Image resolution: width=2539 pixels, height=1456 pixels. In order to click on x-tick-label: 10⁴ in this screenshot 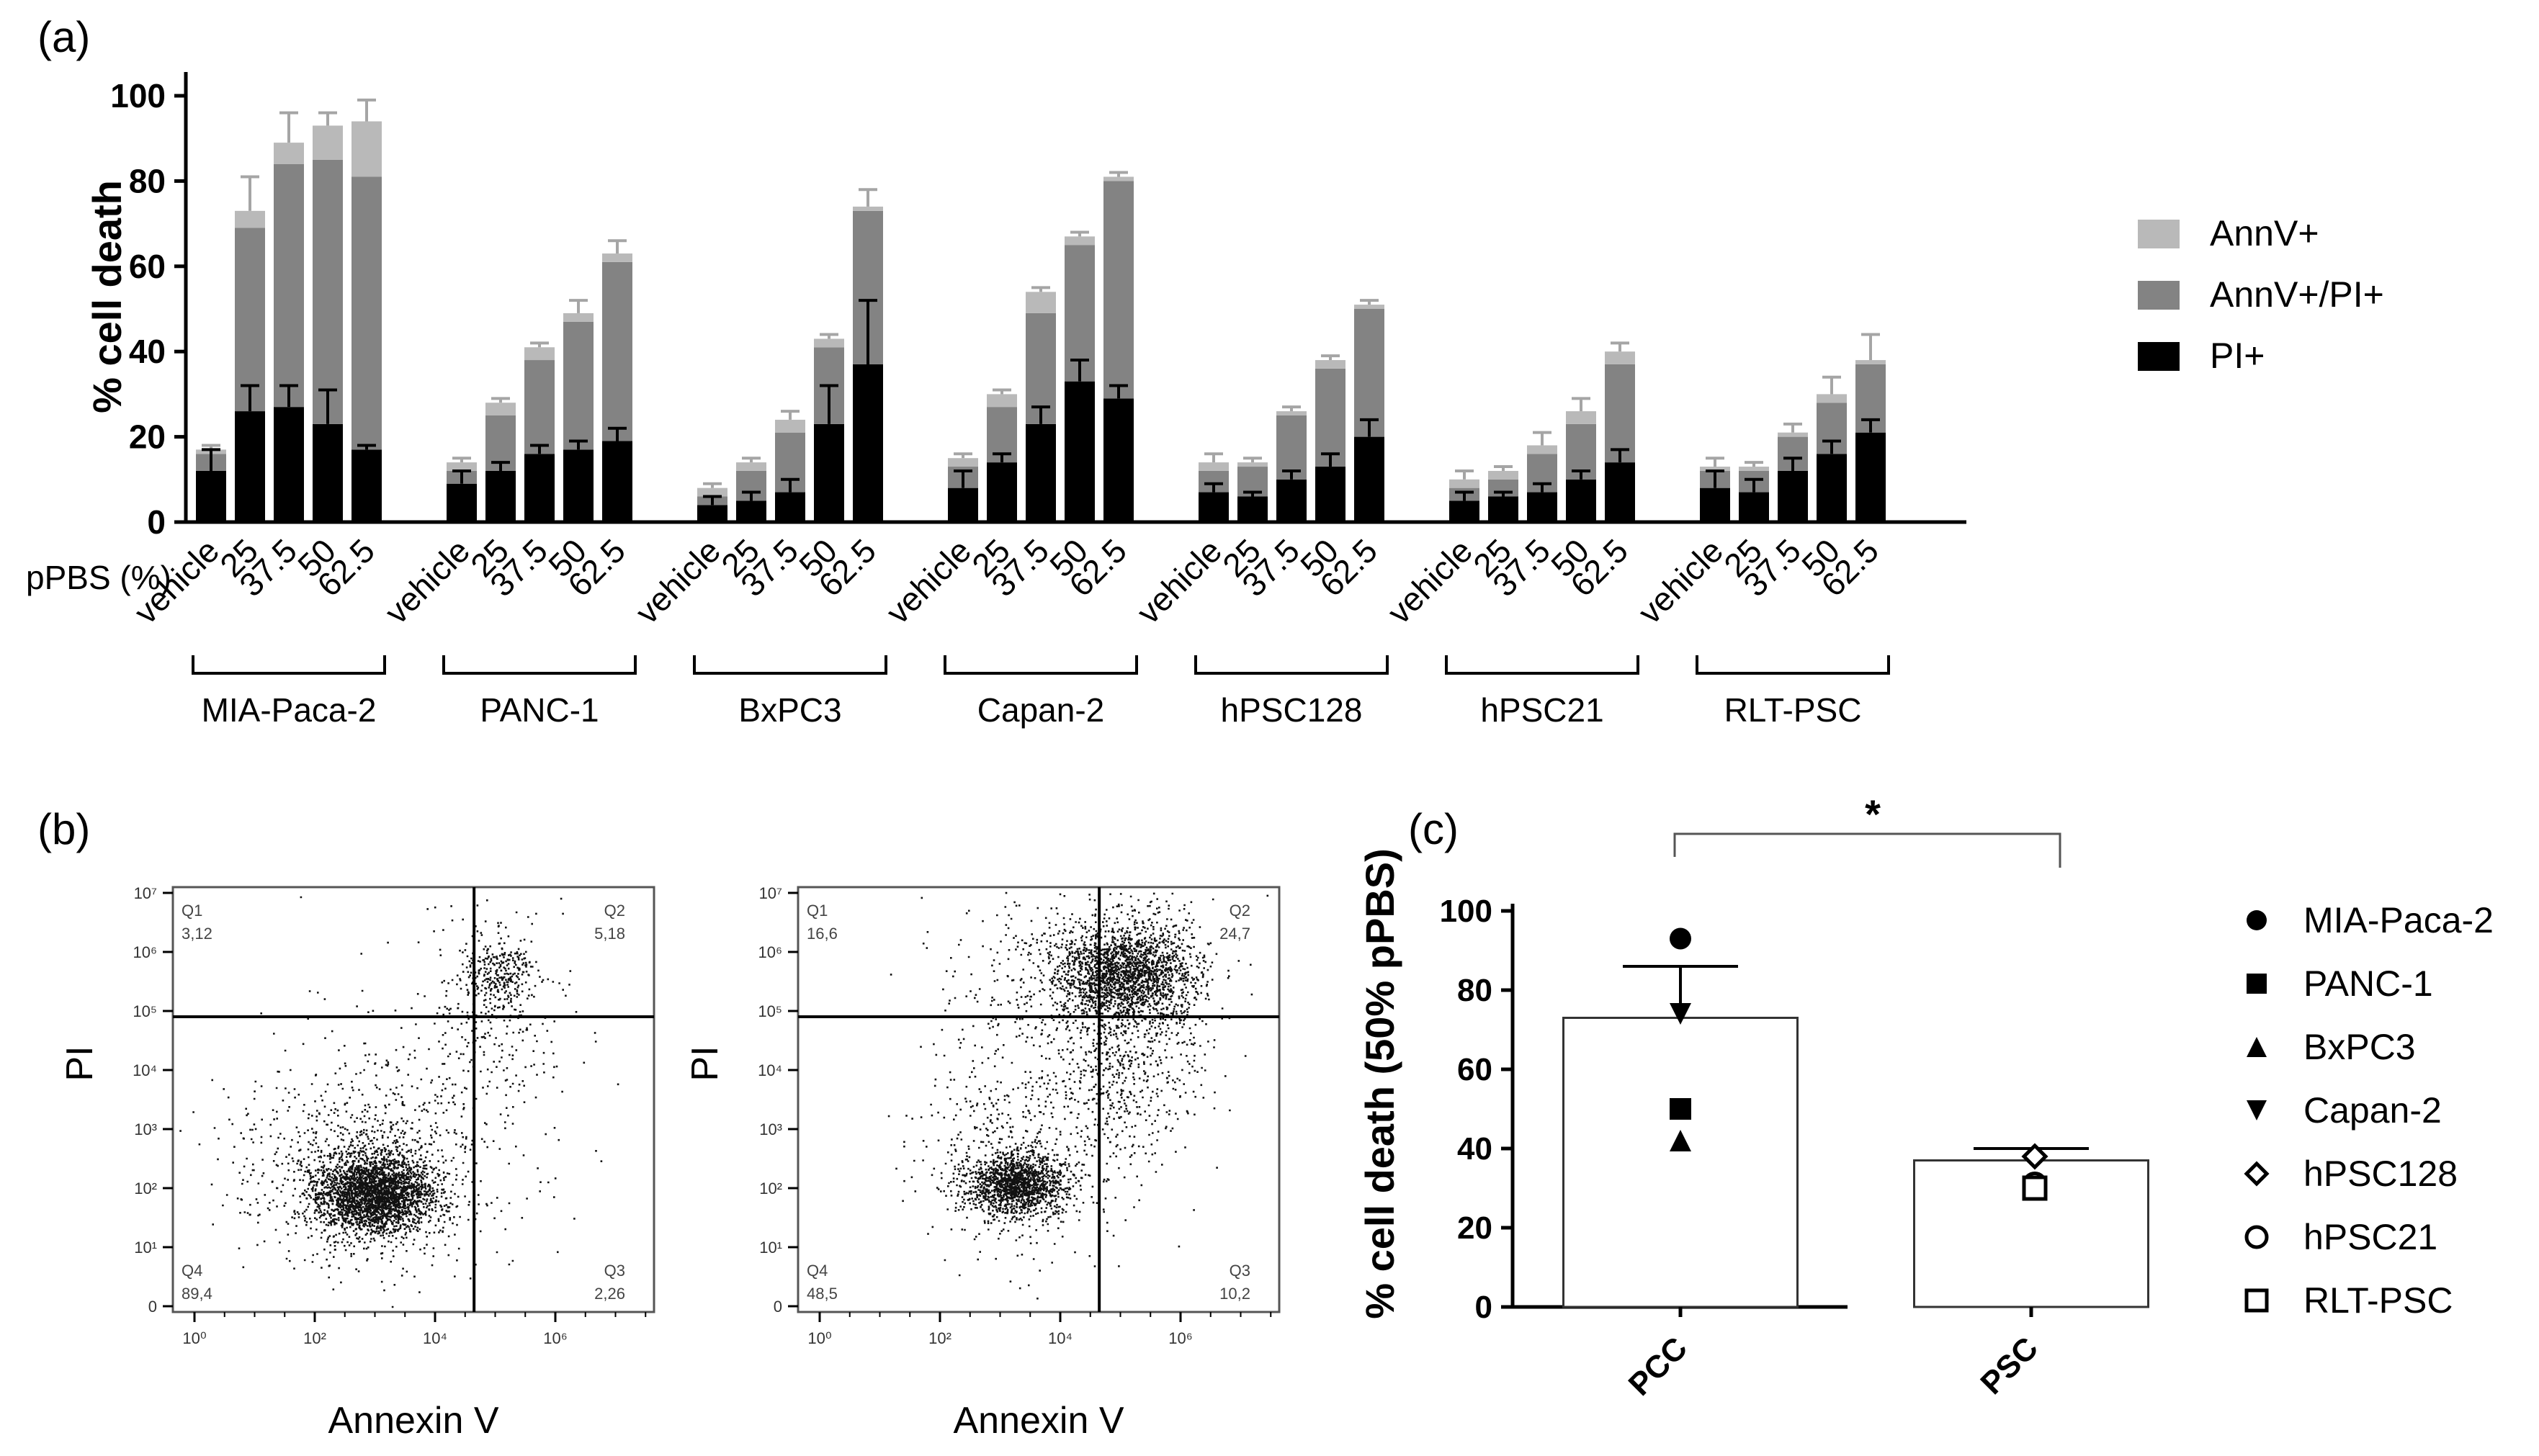, I will do `click(1060, 1338)`.